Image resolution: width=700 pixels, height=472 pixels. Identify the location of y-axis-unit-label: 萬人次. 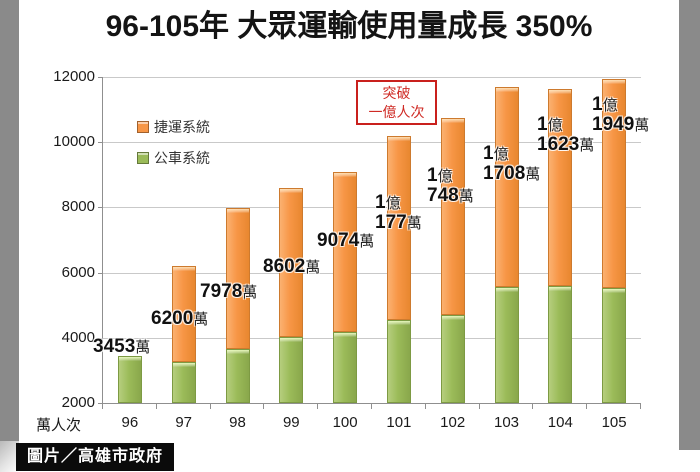
(59, 425).